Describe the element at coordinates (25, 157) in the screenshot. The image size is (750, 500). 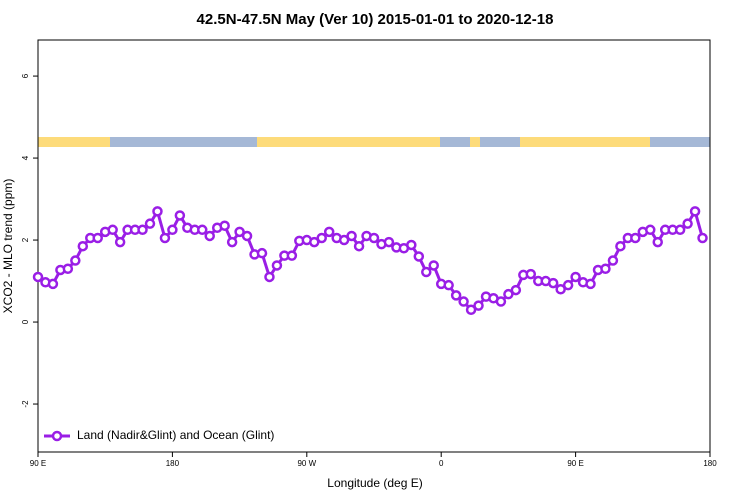
I see `y-tick-label: 4` at that location.